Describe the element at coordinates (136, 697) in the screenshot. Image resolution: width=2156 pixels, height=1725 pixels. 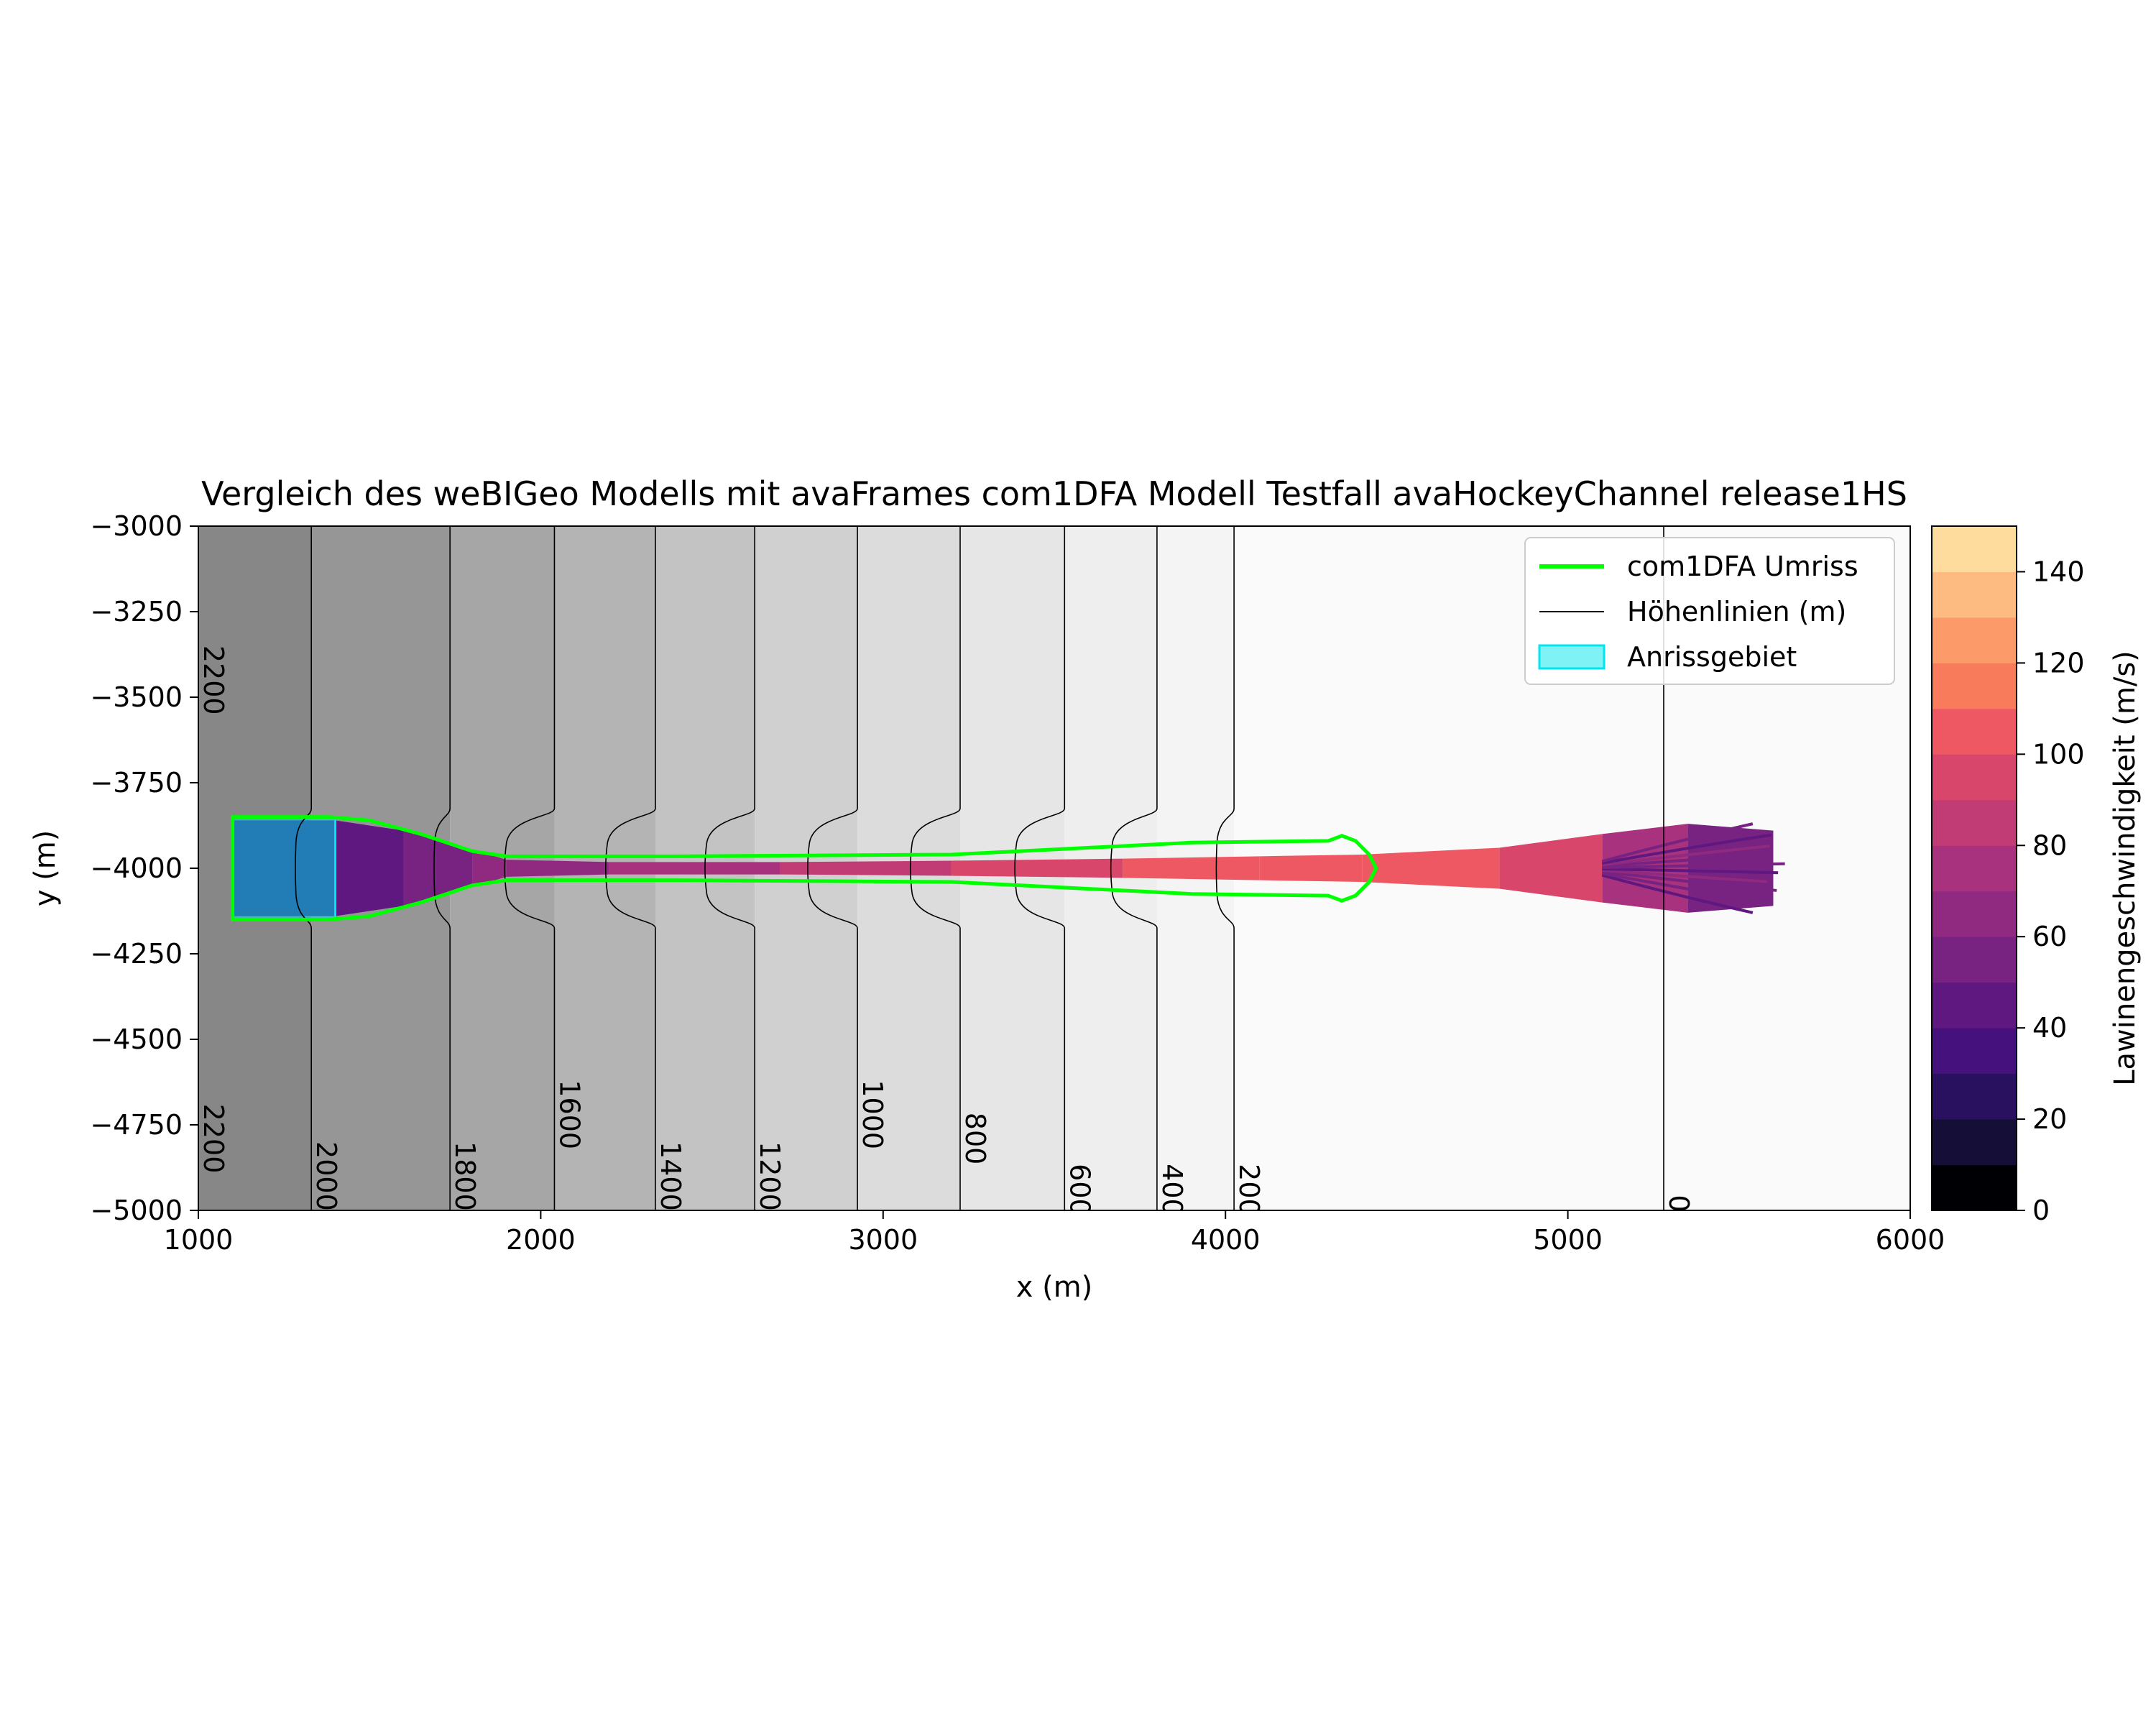
I see `y-tick-label-2: −3500` at that location.